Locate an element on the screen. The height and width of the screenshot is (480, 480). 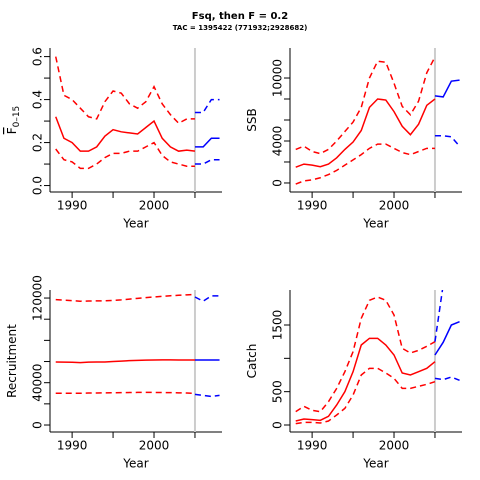
y-axis-label-main: F is located at coordinates (12, 130).